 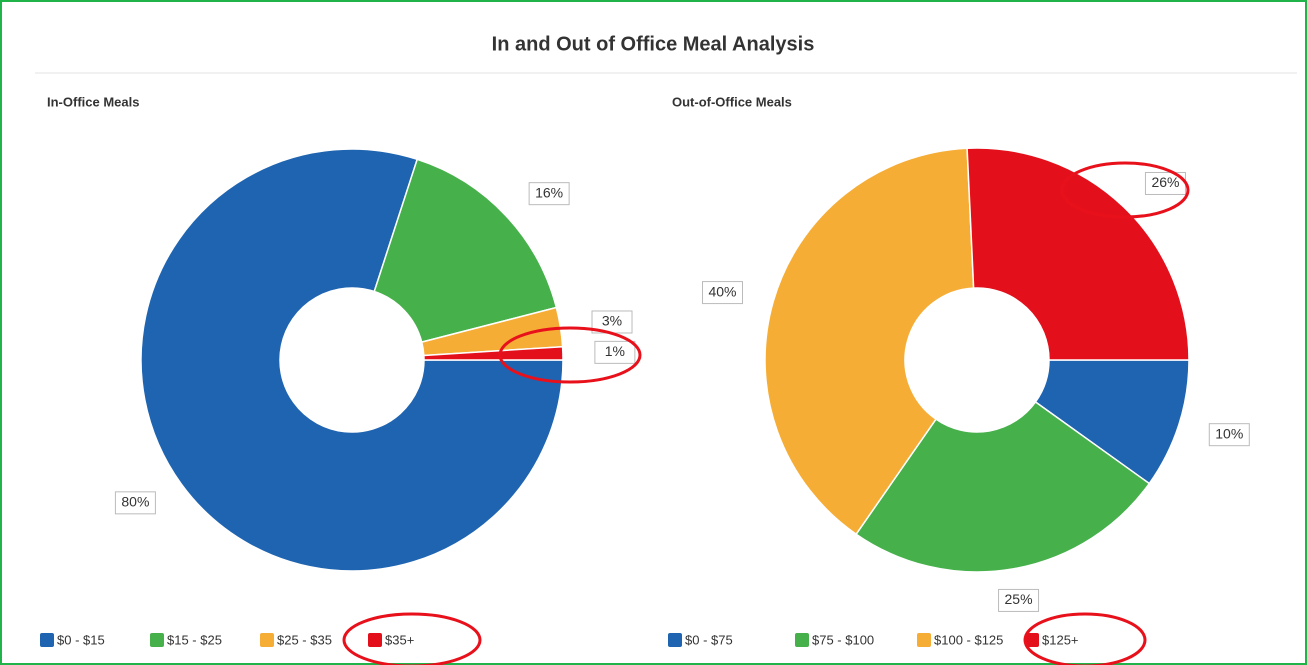 I want to click on chart-title: In-Office Meals, so click(x=93, y=101).